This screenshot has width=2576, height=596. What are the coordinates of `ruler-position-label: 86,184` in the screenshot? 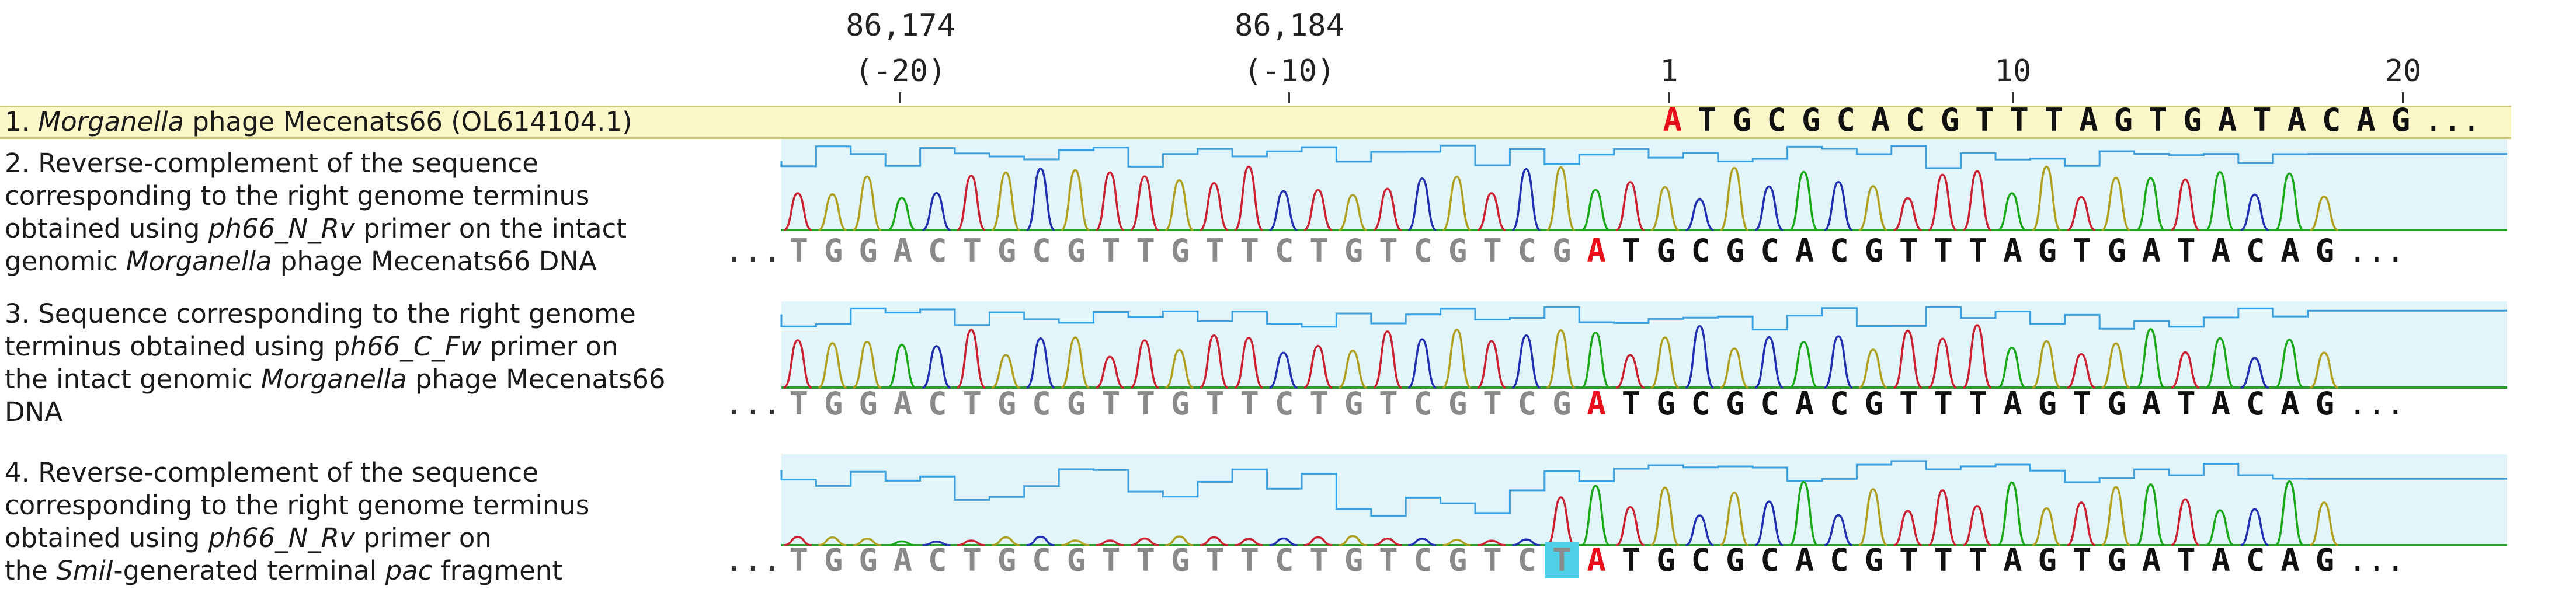 It's located at (1290, 25).